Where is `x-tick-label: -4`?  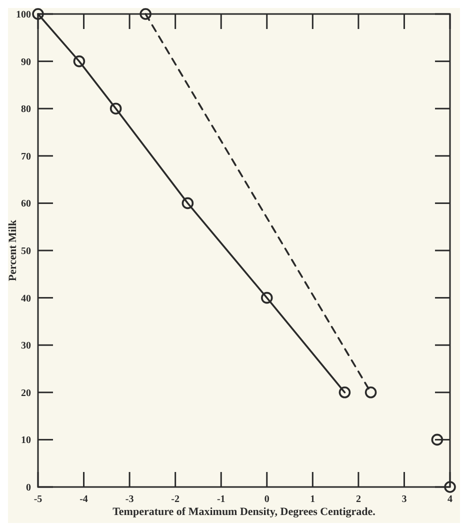
x-tick-label: -4 is located at coordinates (84, 499).